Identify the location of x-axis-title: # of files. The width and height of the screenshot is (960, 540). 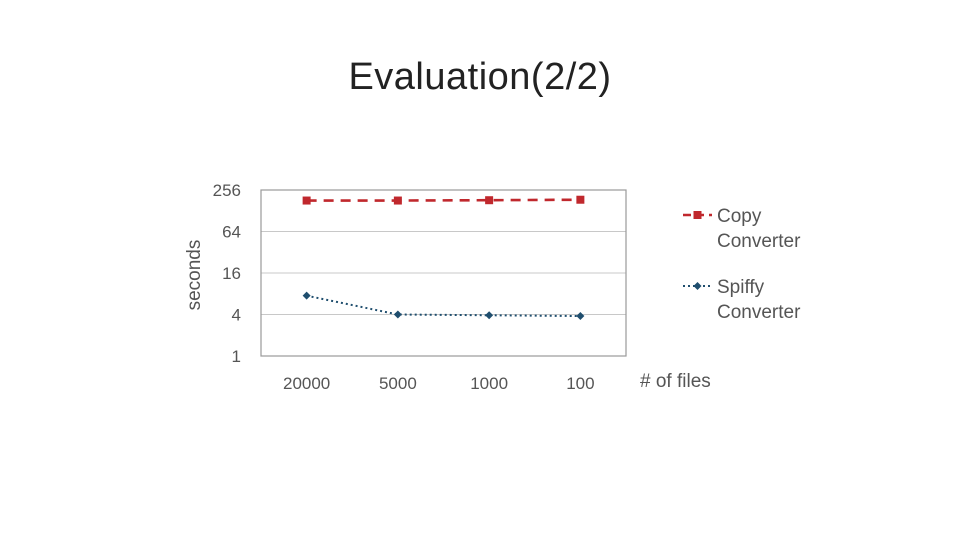
(675, 381).